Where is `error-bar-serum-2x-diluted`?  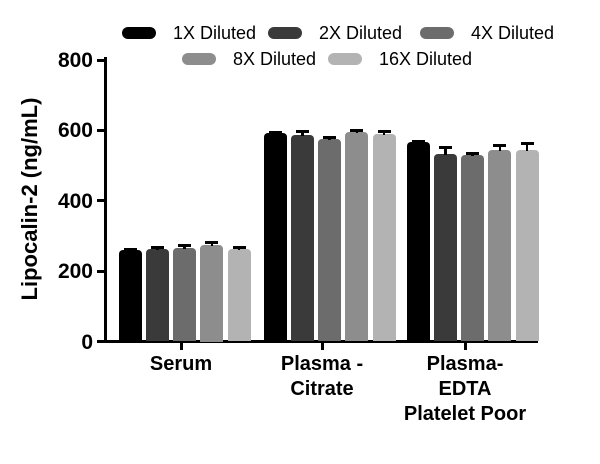
error-bar-serum-2x-diluted is located at coordinates (157, 249).